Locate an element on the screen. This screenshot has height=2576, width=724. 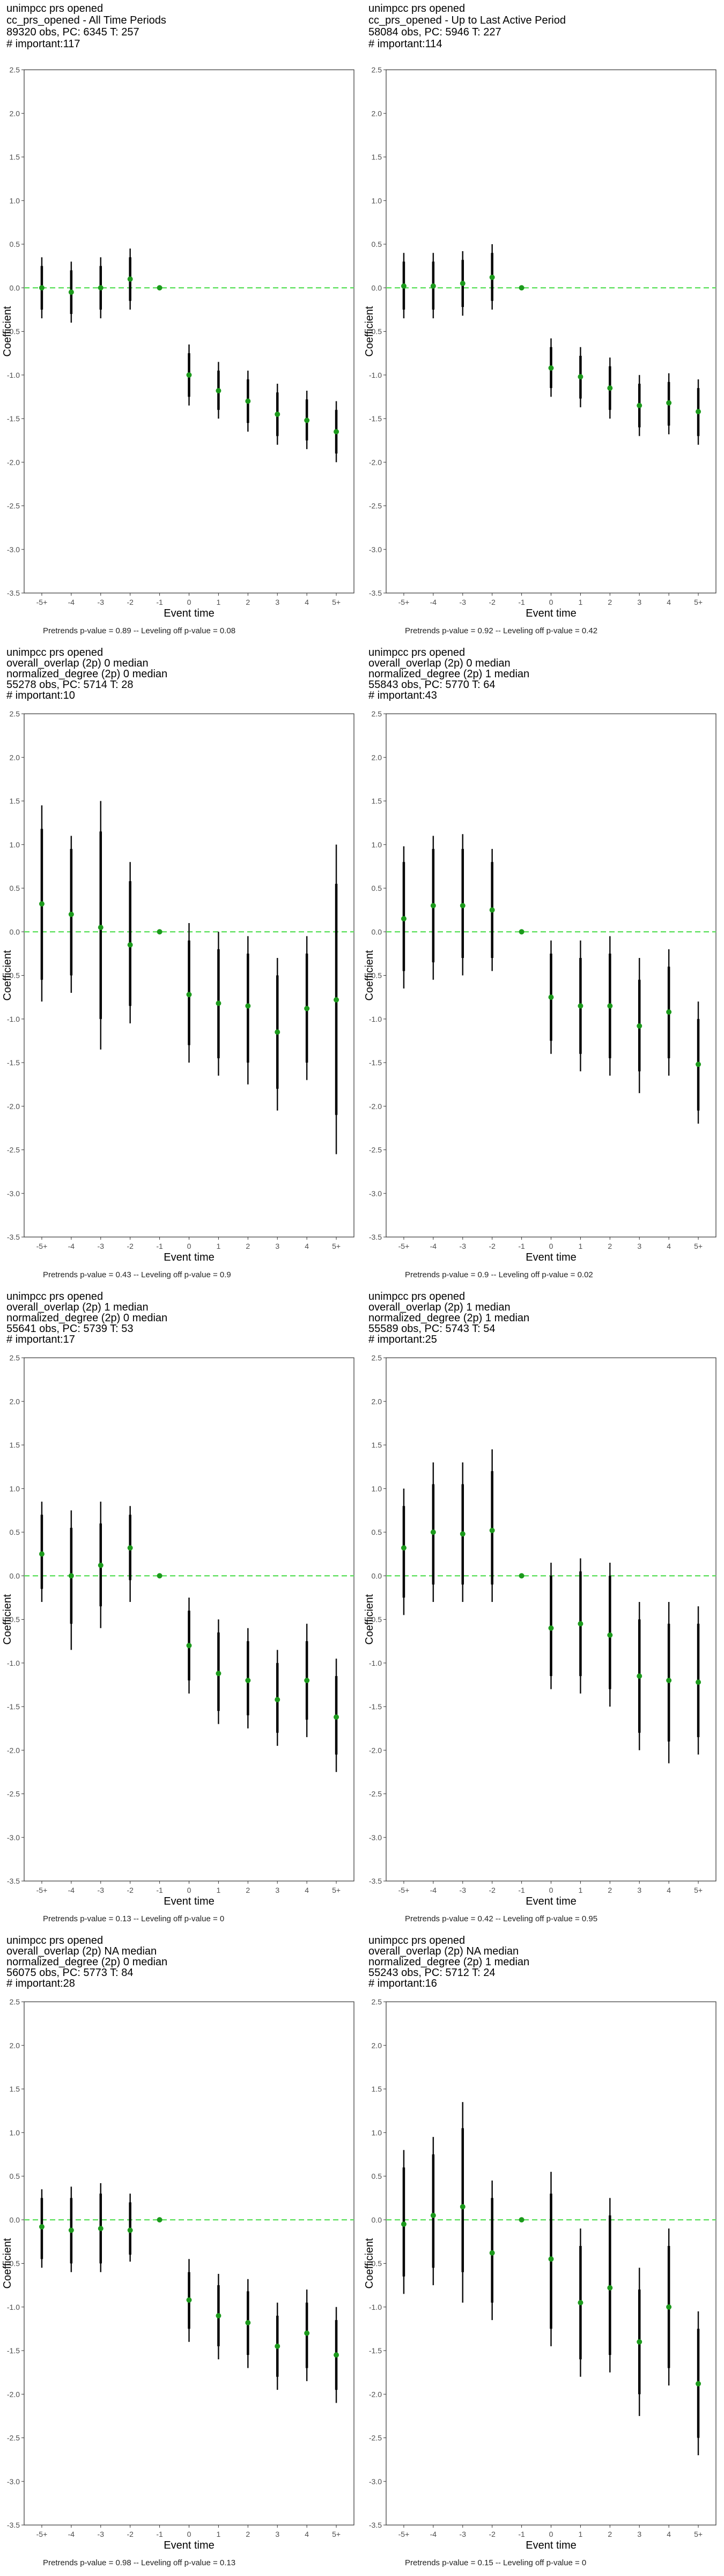
chart-title-line: normalized_degree (2p) 1 median is located at coordinates (448, 674).